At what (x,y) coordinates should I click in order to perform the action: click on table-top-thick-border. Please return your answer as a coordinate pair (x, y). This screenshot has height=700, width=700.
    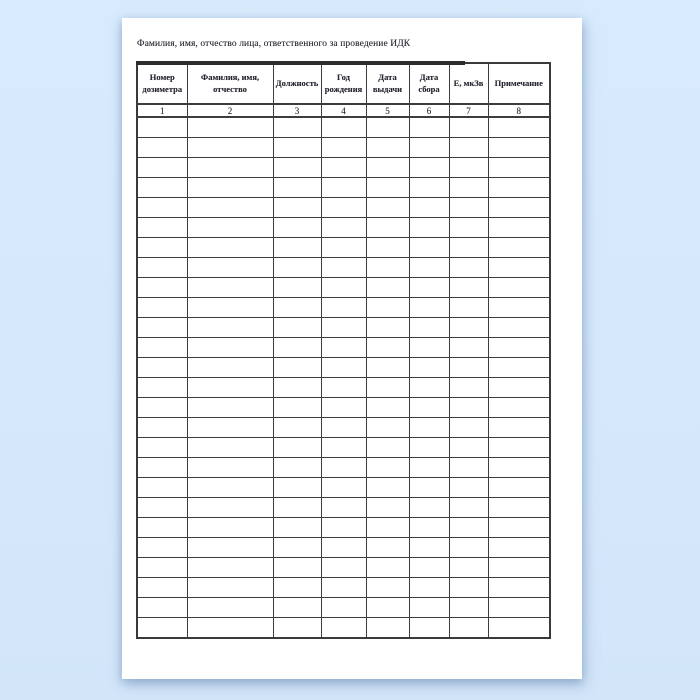
    Looking at the image, I should click on (300, 63).